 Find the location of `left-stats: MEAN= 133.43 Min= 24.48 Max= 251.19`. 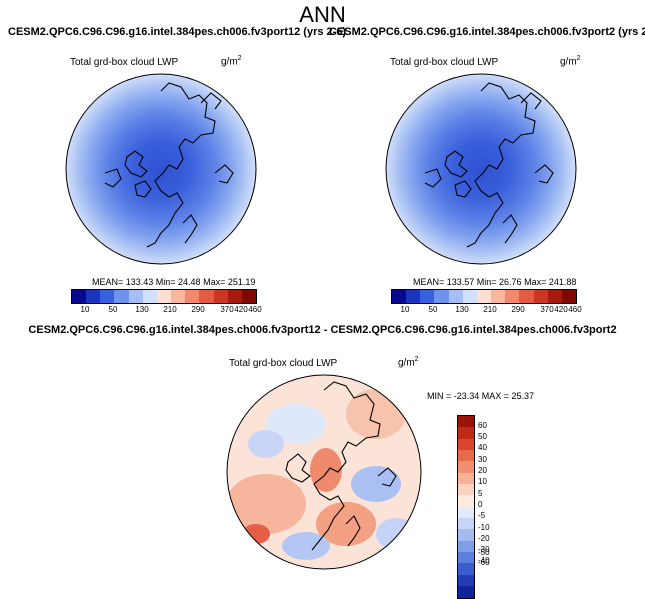

left-stats: MEAN= 133.43 Min= 24.48 Max= 251.19 is located at coordinates (174, 282).